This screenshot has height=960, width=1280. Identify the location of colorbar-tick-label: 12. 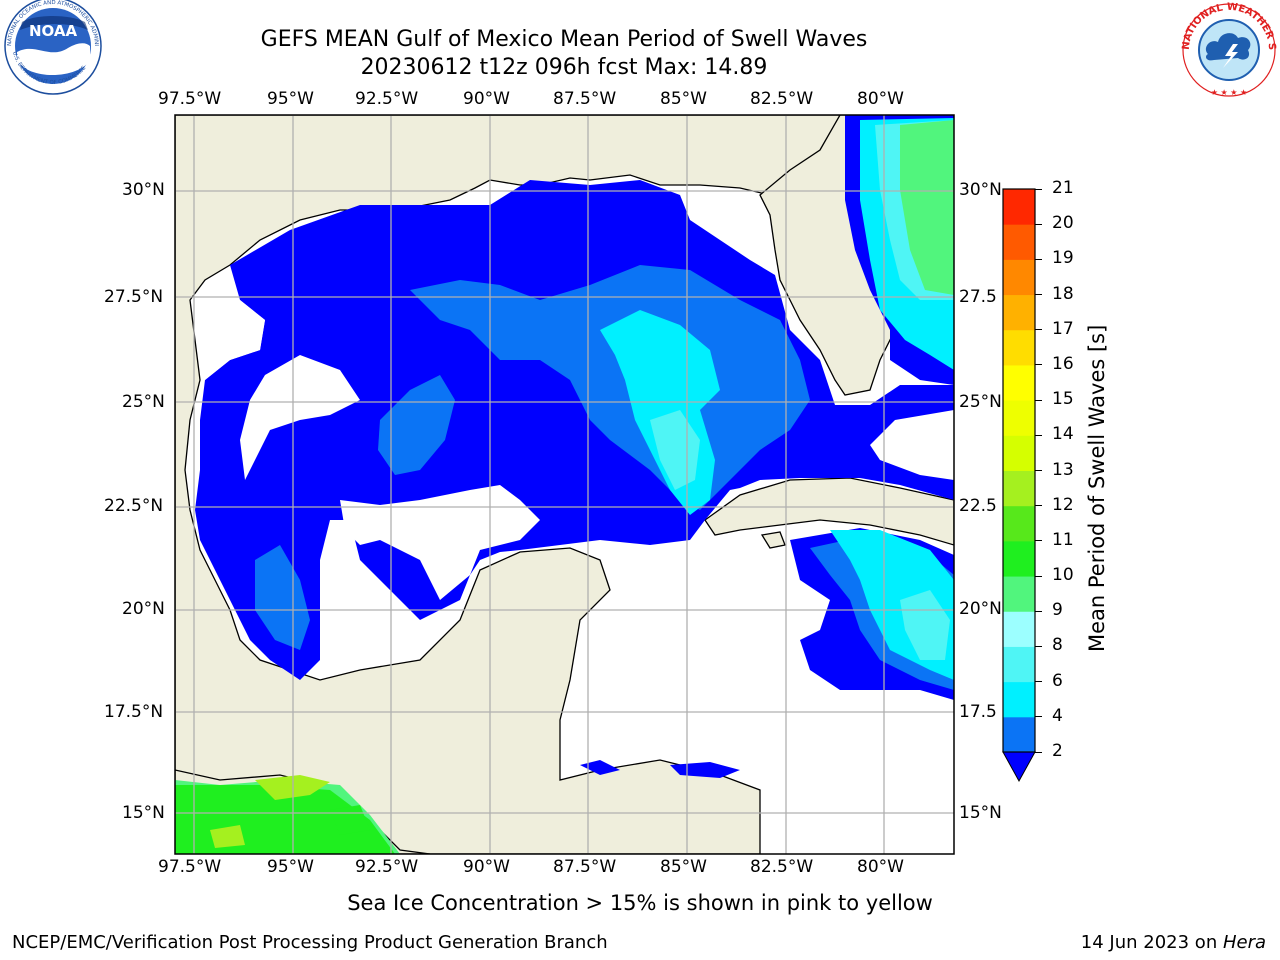
(1063, 504).